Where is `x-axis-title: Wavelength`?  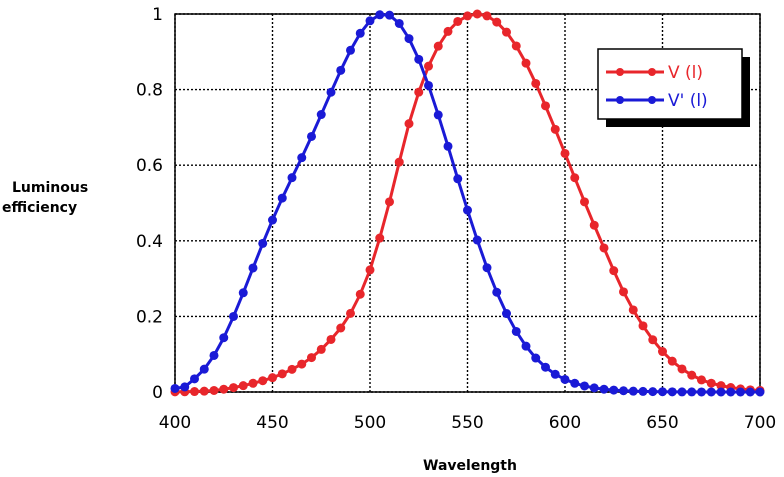 x-axis-title: Wavelength is located at coordinates (470, 466).